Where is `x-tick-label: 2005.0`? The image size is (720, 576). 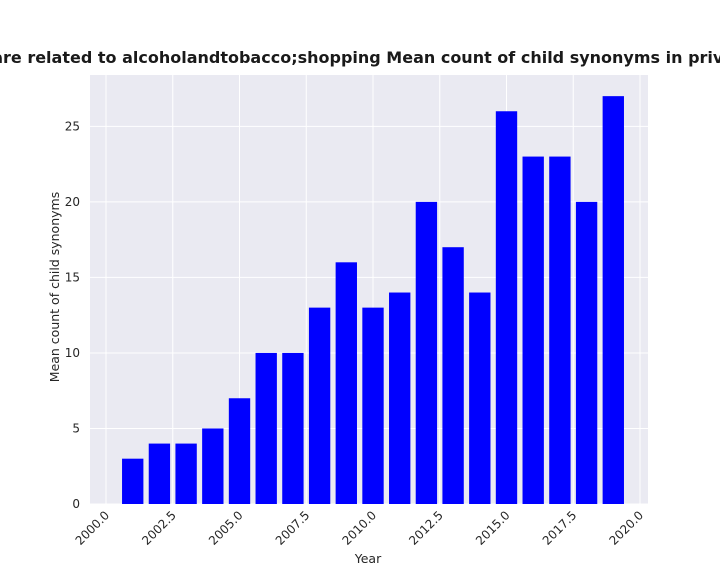
x-tick-label: 2005.0 is located at coordinates (226, 528).